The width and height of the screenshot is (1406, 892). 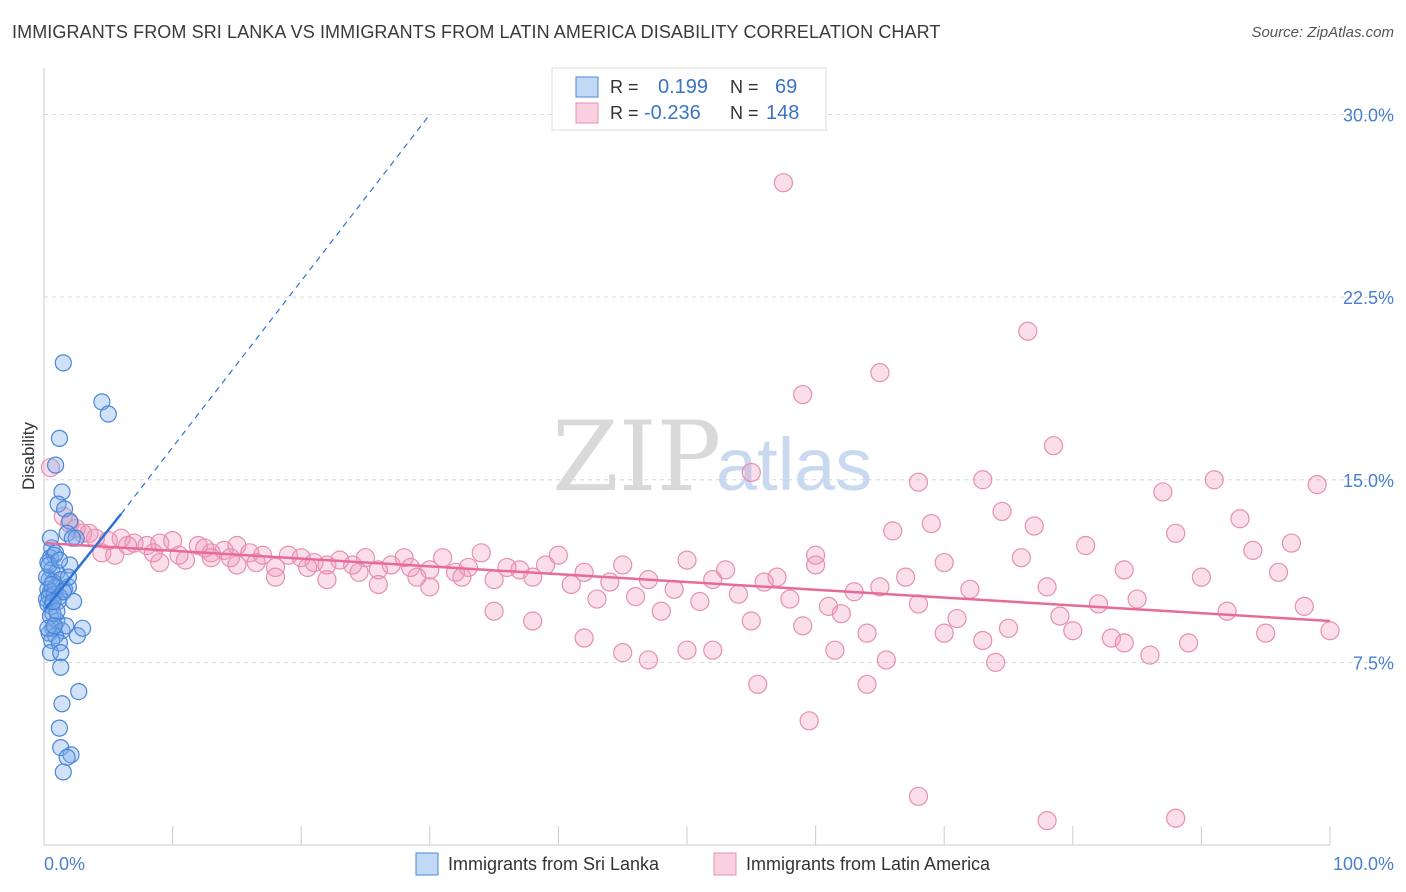 What do you see at coordinates (868, 864) in the screenshot?
I see `bottom-legend-label-latin-america: Immigrants from Latin America` at bounding box center [868, 864].